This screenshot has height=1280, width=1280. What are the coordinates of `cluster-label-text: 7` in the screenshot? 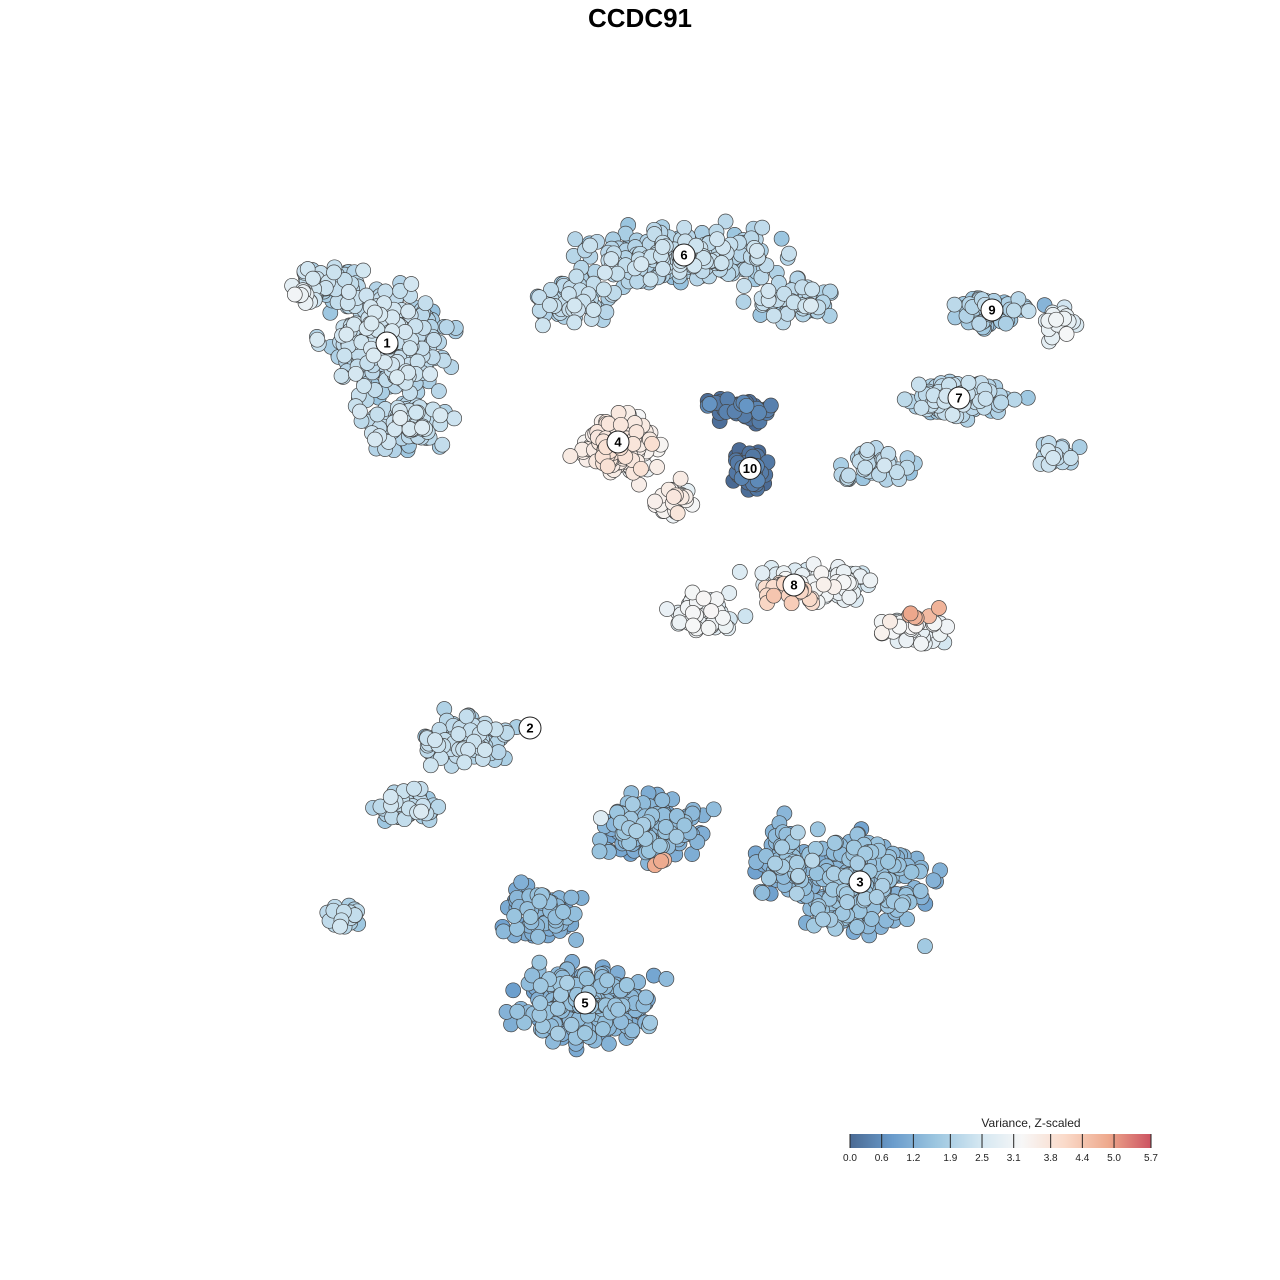 It's located at (958, 398).